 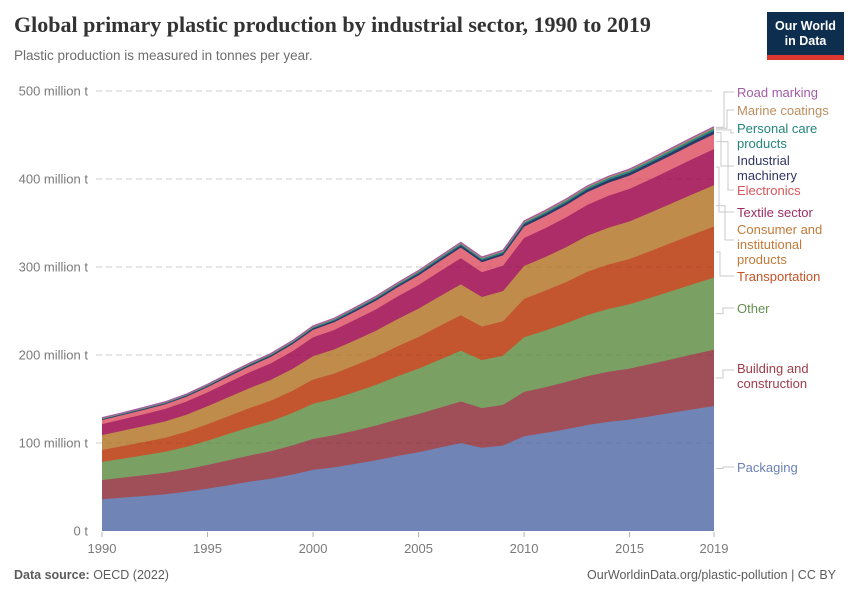 I want to click on y-tick-label: 100 million t, so click(x=54, y=443).